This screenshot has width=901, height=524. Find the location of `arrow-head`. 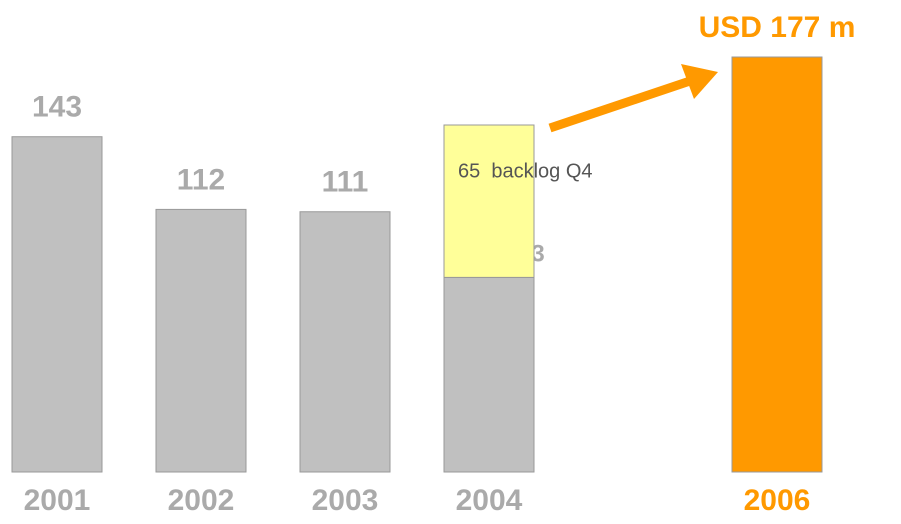

arrow-head is located at coordinates (699, 81).